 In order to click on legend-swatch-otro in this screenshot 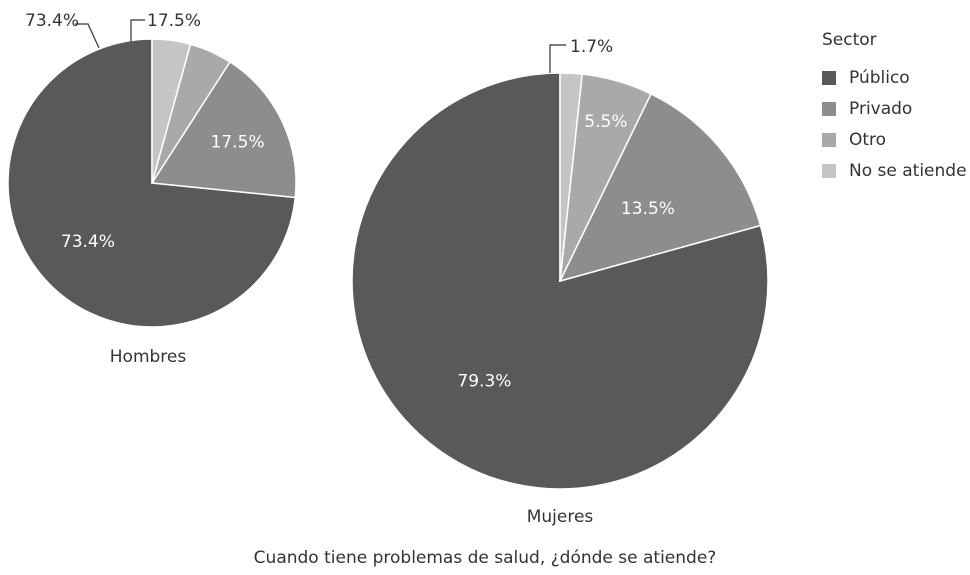, I will do `click(829, 139)`.